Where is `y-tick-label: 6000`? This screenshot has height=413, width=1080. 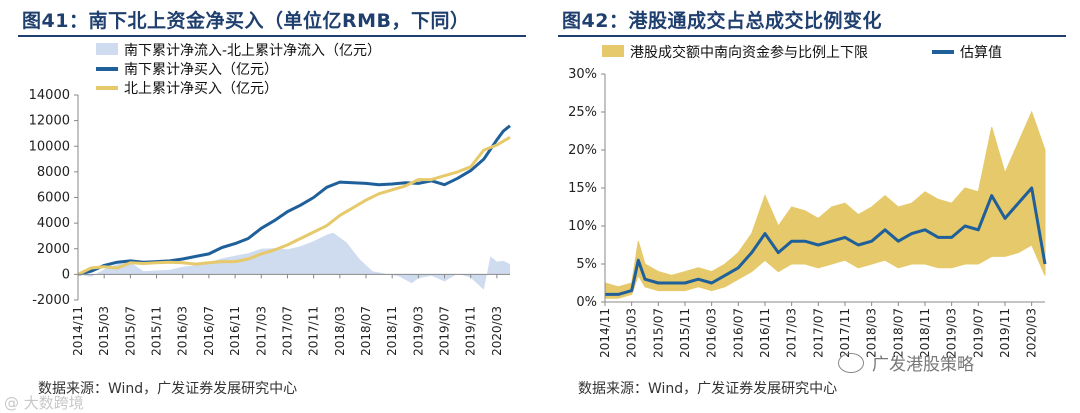
y-tick-label: 6000 is located at coordinates (53, 198).